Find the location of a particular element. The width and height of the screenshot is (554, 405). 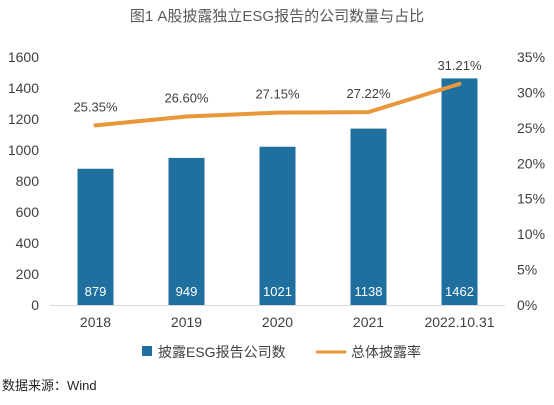

x-tick-label: 2020 is located at coordinates (277, 322).